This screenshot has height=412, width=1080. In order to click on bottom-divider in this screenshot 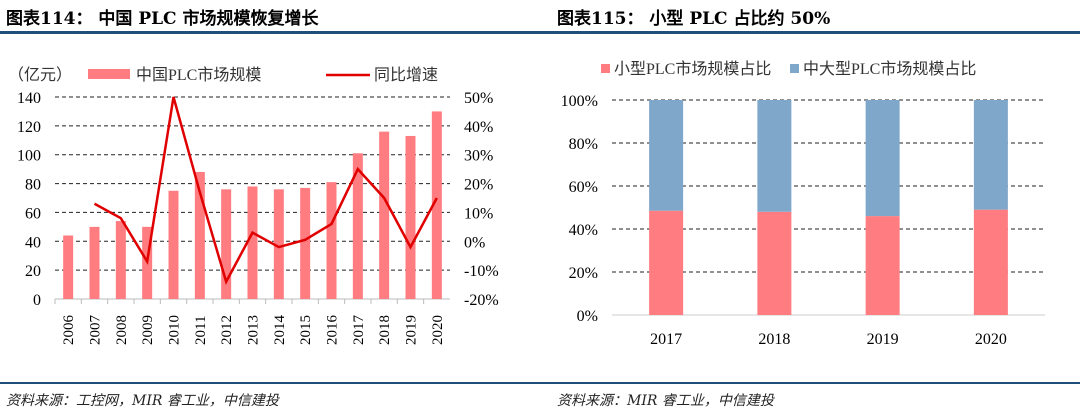, I will do `click(540, 383)`.